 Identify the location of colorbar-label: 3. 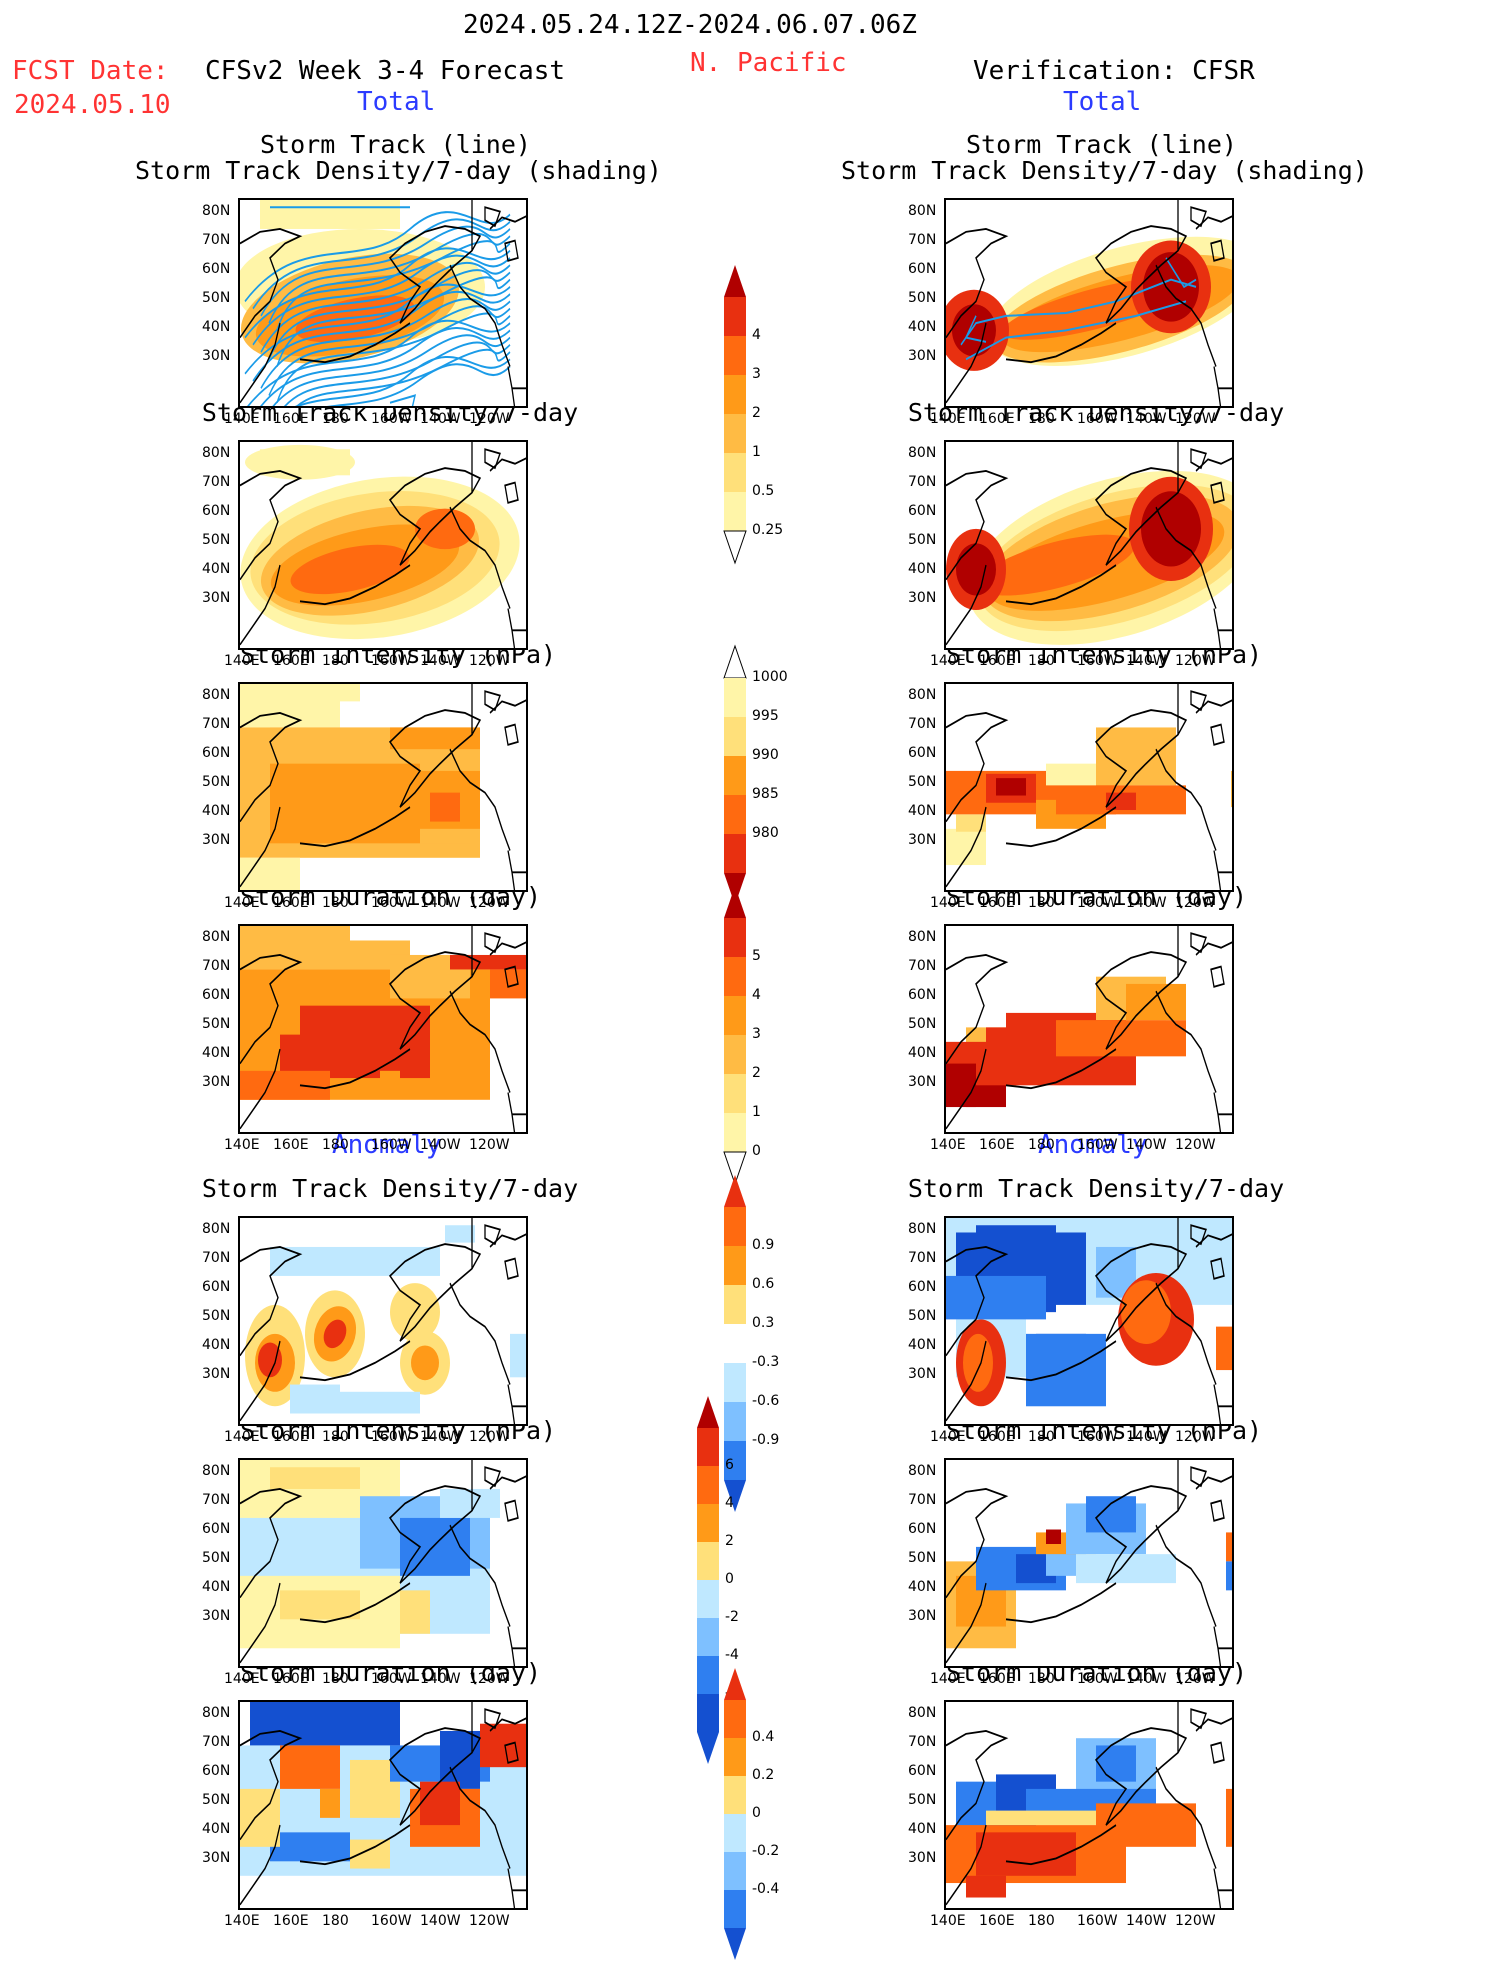
(756, 1034).